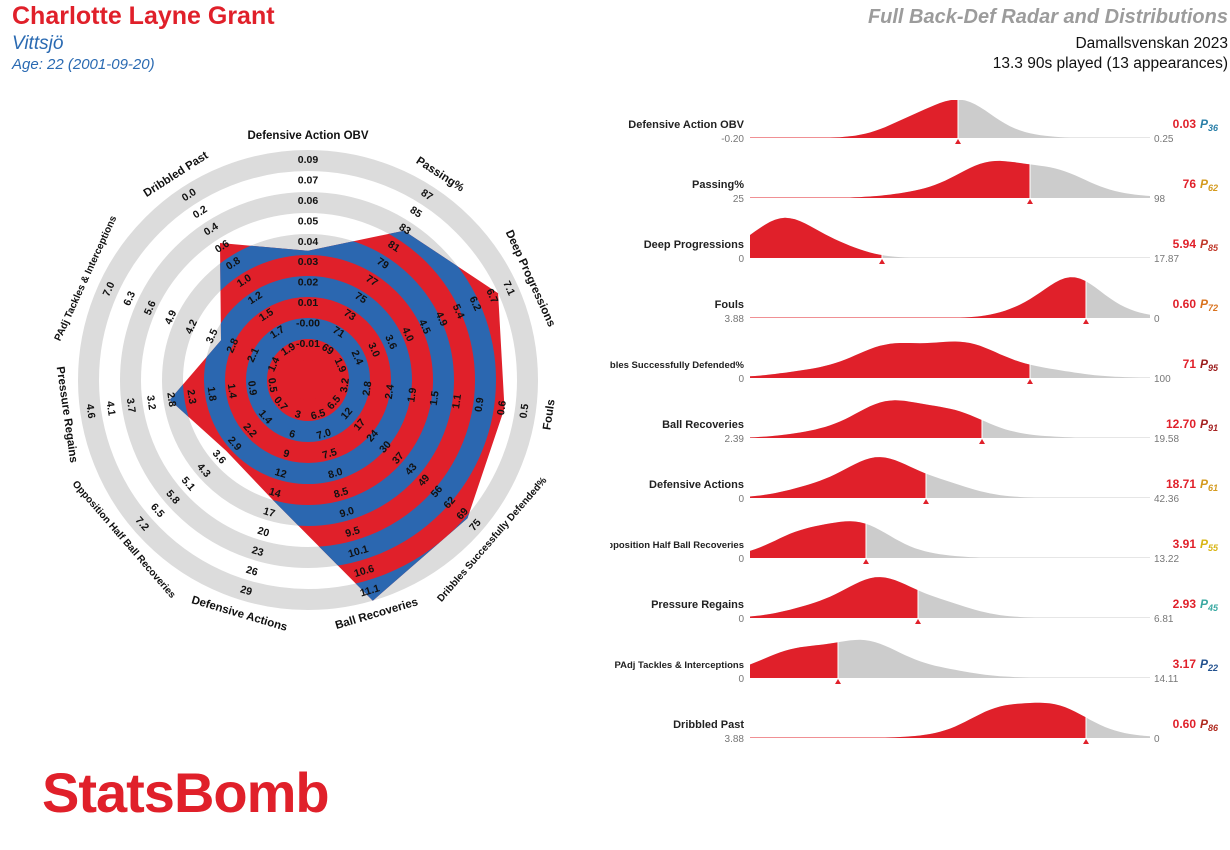 This screenshot has height=850, width=1230. I want to click on player-value: 0.60, so click(1185, 304).